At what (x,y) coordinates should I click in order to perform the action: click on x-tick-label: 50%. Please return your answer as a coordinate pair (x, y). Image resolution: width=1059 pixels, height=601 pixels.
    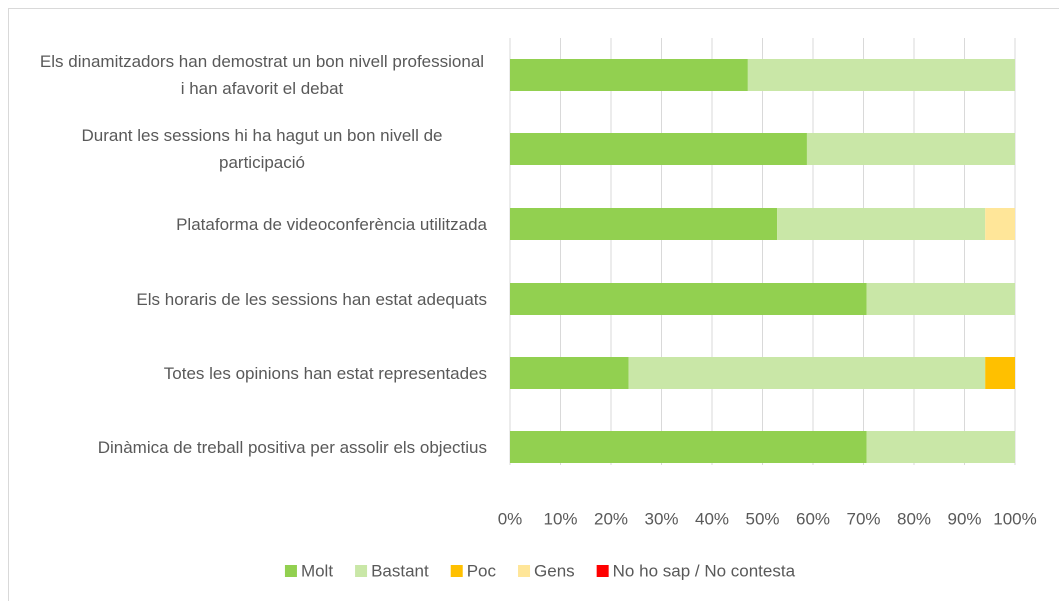
    Looking at the image, I should click on (762, 518).